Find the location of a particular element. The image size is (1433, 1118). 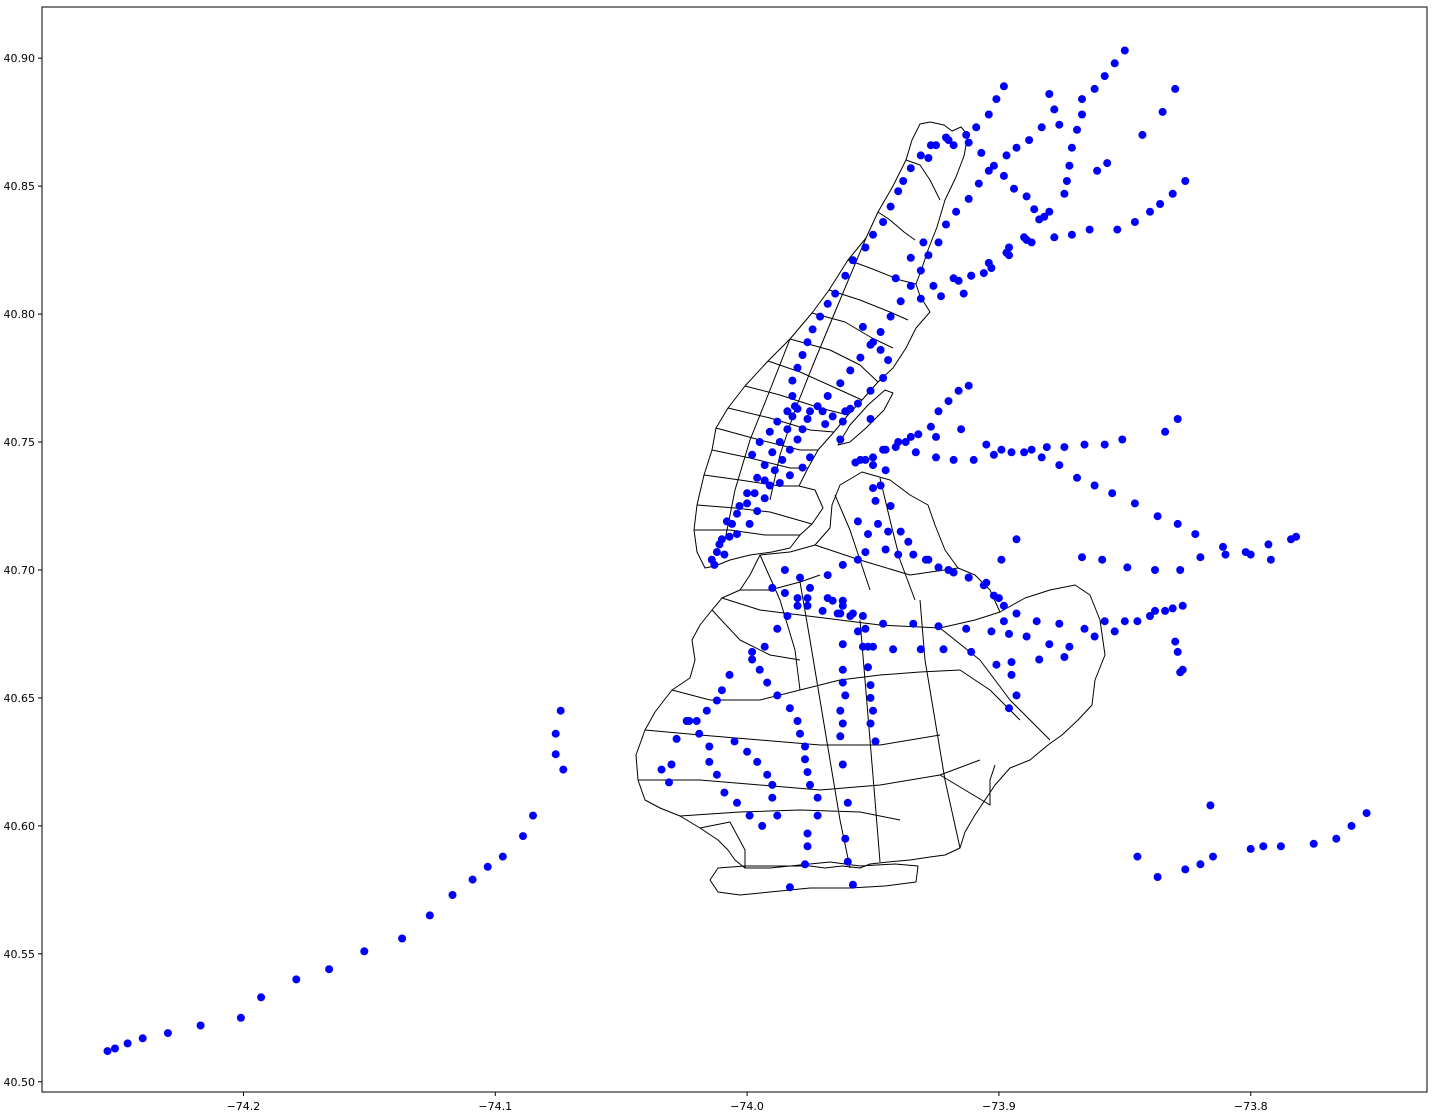

y-tick-label: 40.80 is located at coordinates (20, 314).